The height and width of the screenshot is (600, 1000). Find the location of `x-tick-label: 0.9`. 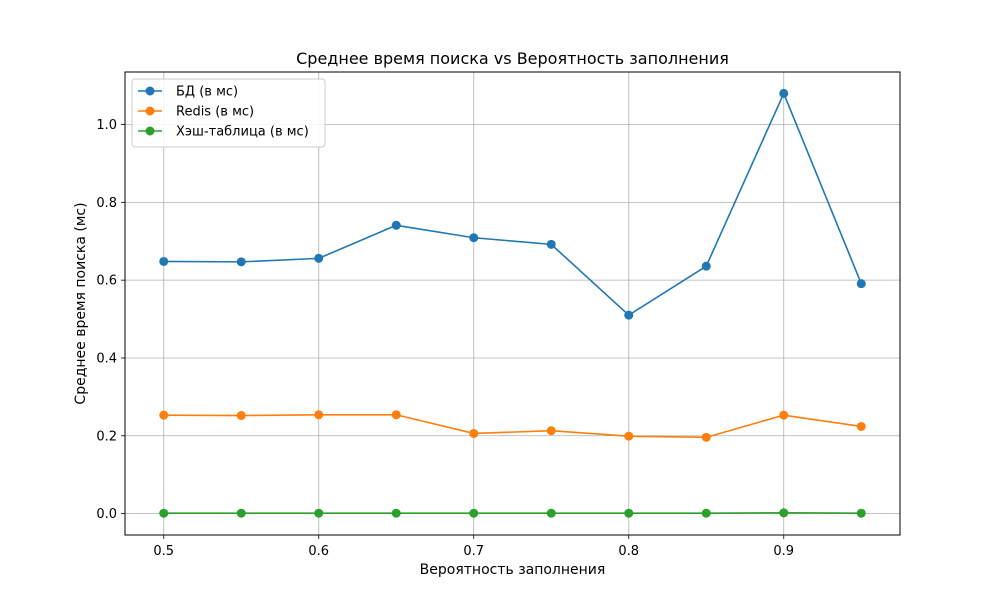

x-tick-label: 0.9 is located at coordinates (783, 551).